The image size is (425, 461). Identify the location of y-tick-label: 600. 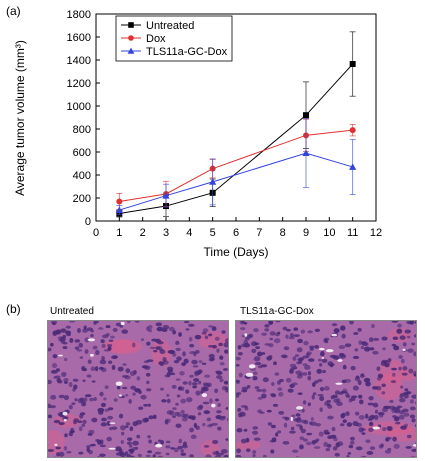
(82, 153).